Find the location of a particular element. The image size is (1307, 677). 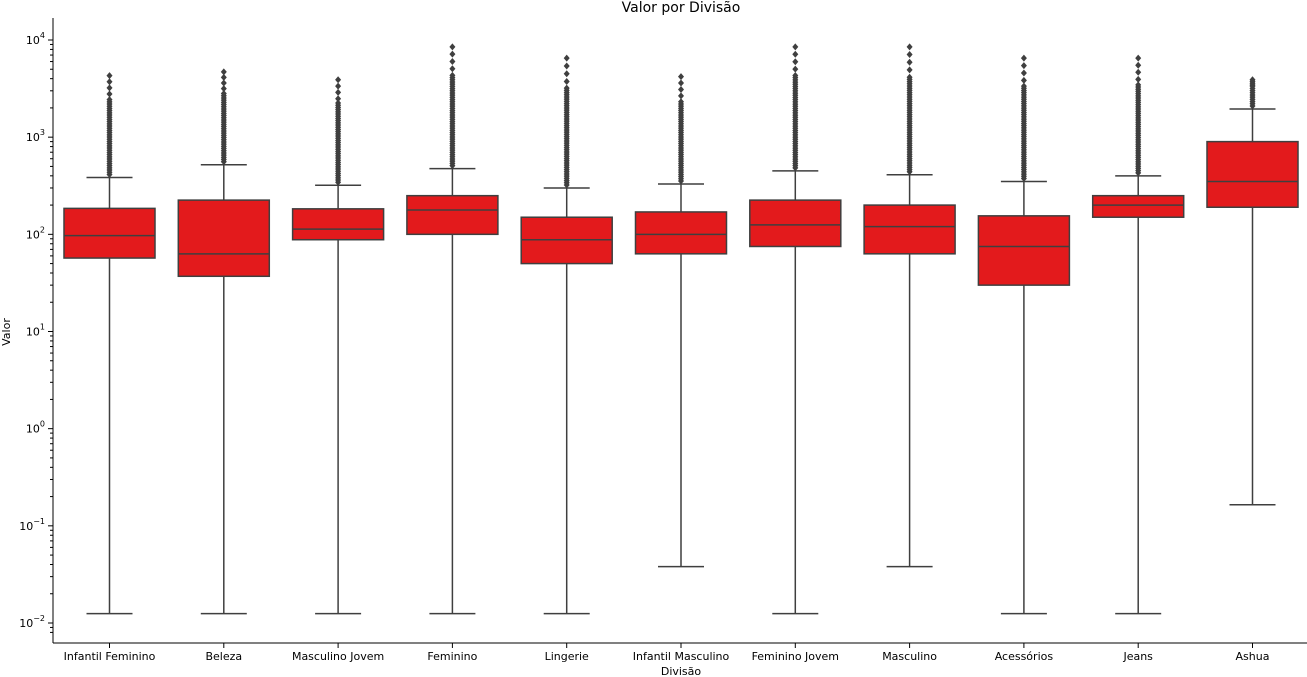

y-tick-label: 10¹ is located at coordinates (35, 331).